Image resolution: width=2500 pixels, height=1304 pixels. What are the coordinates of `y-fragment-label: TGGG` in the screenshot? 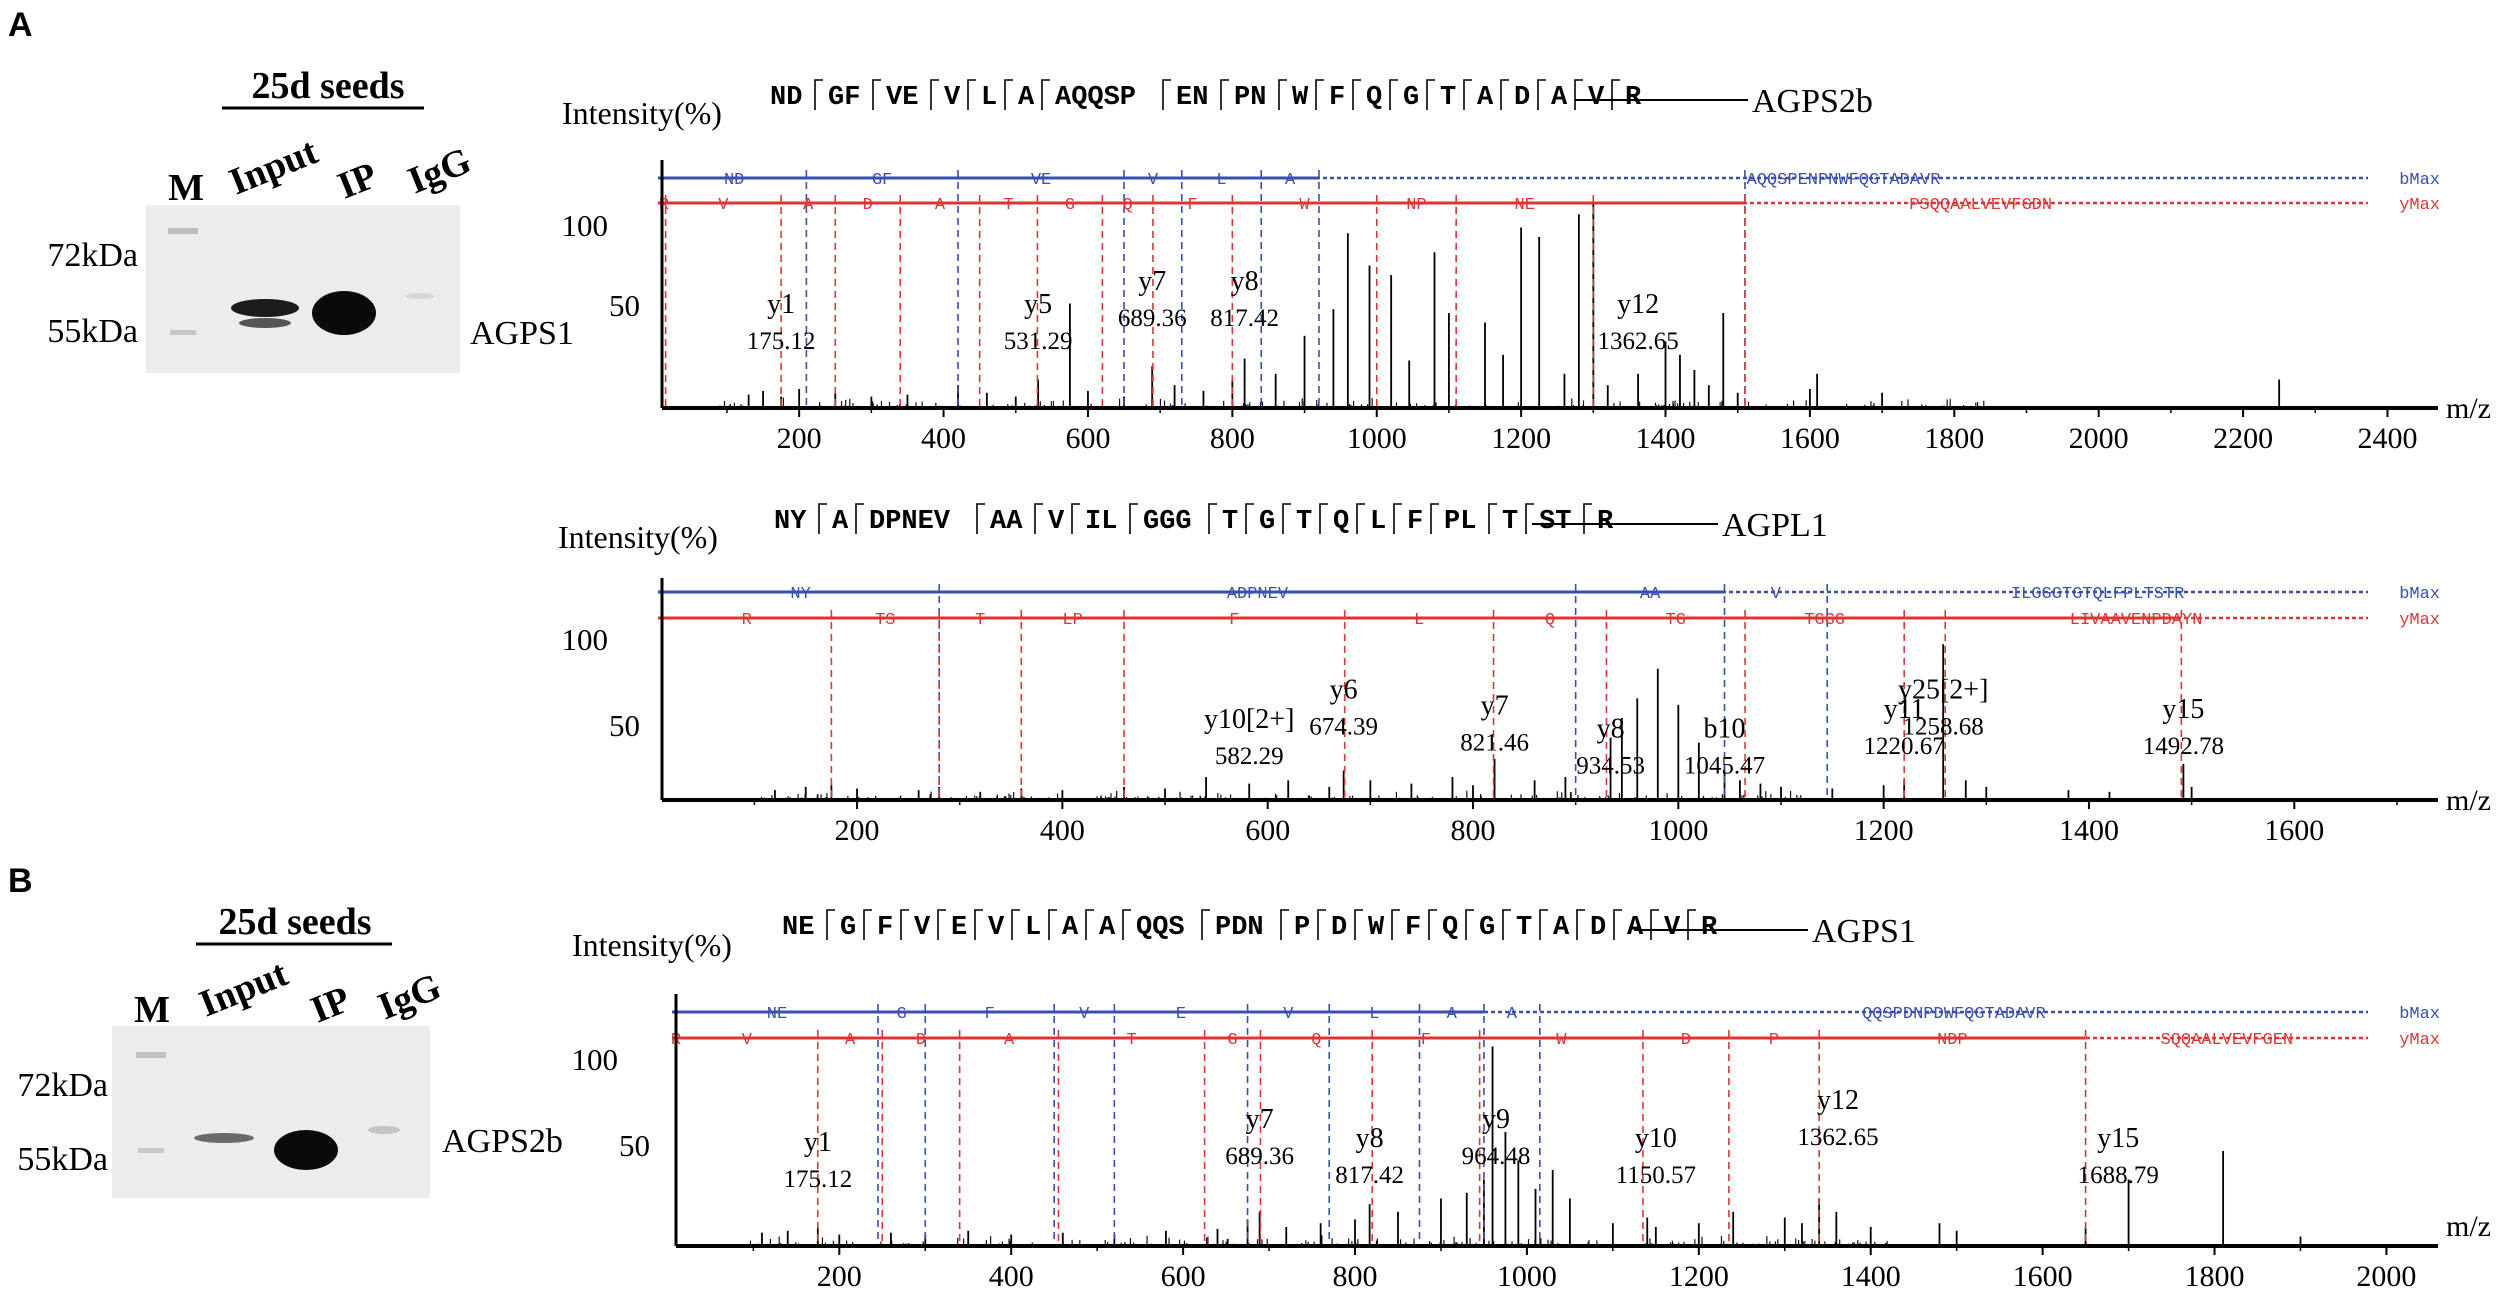 It's located at (1824, 620).